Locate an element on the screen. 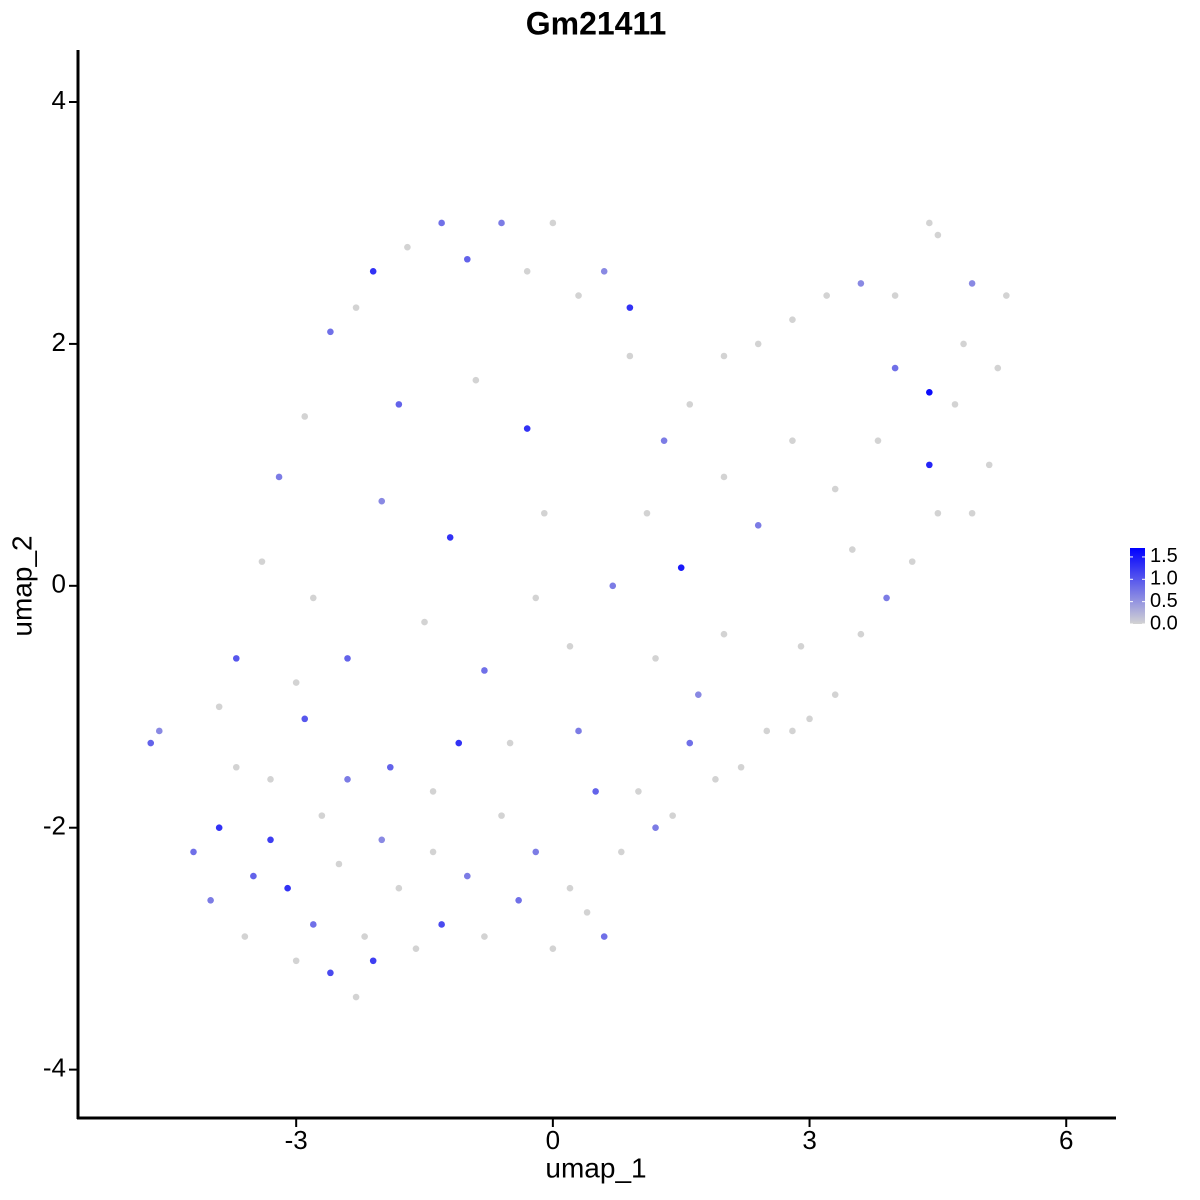 The height and width of the screenshot is (1200, 1200). y-tick-label: 2 is located at coordinates (59, 342).